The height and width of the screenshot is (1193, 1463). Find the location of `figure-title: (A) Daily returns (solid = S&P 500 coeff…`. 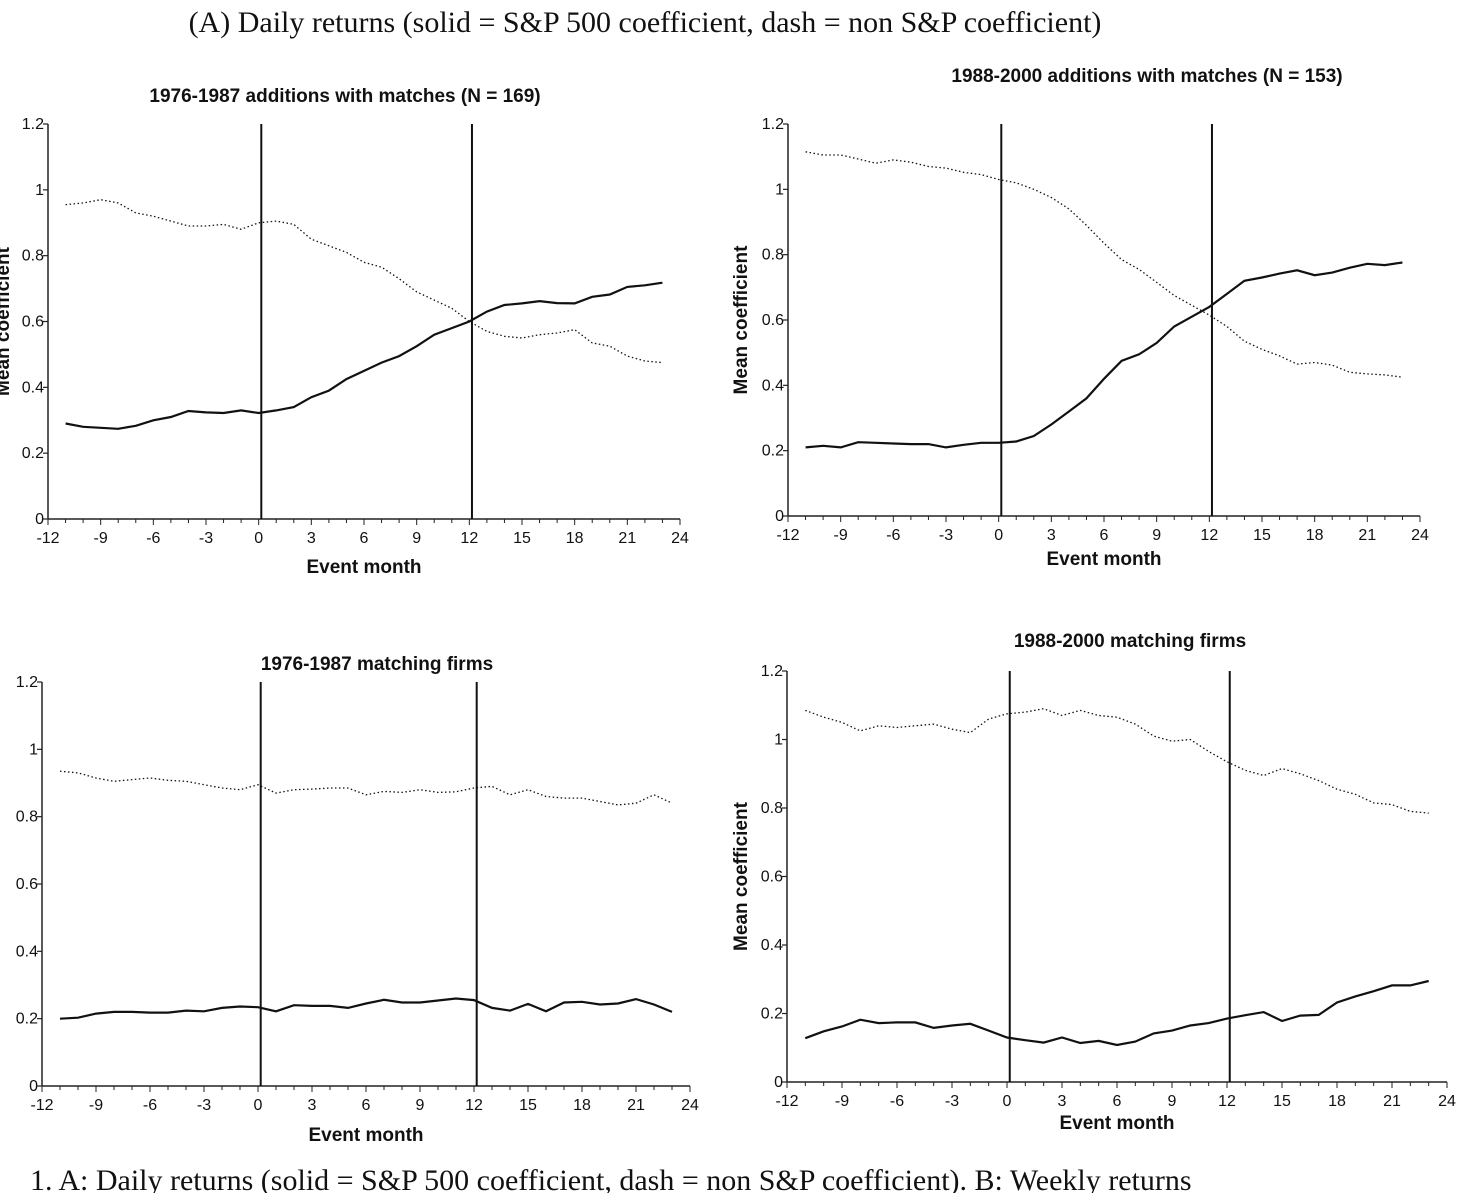

figure-title: (A) Daily returns (solid = S&P 500 coeff… is located at coordinates (645, 22).